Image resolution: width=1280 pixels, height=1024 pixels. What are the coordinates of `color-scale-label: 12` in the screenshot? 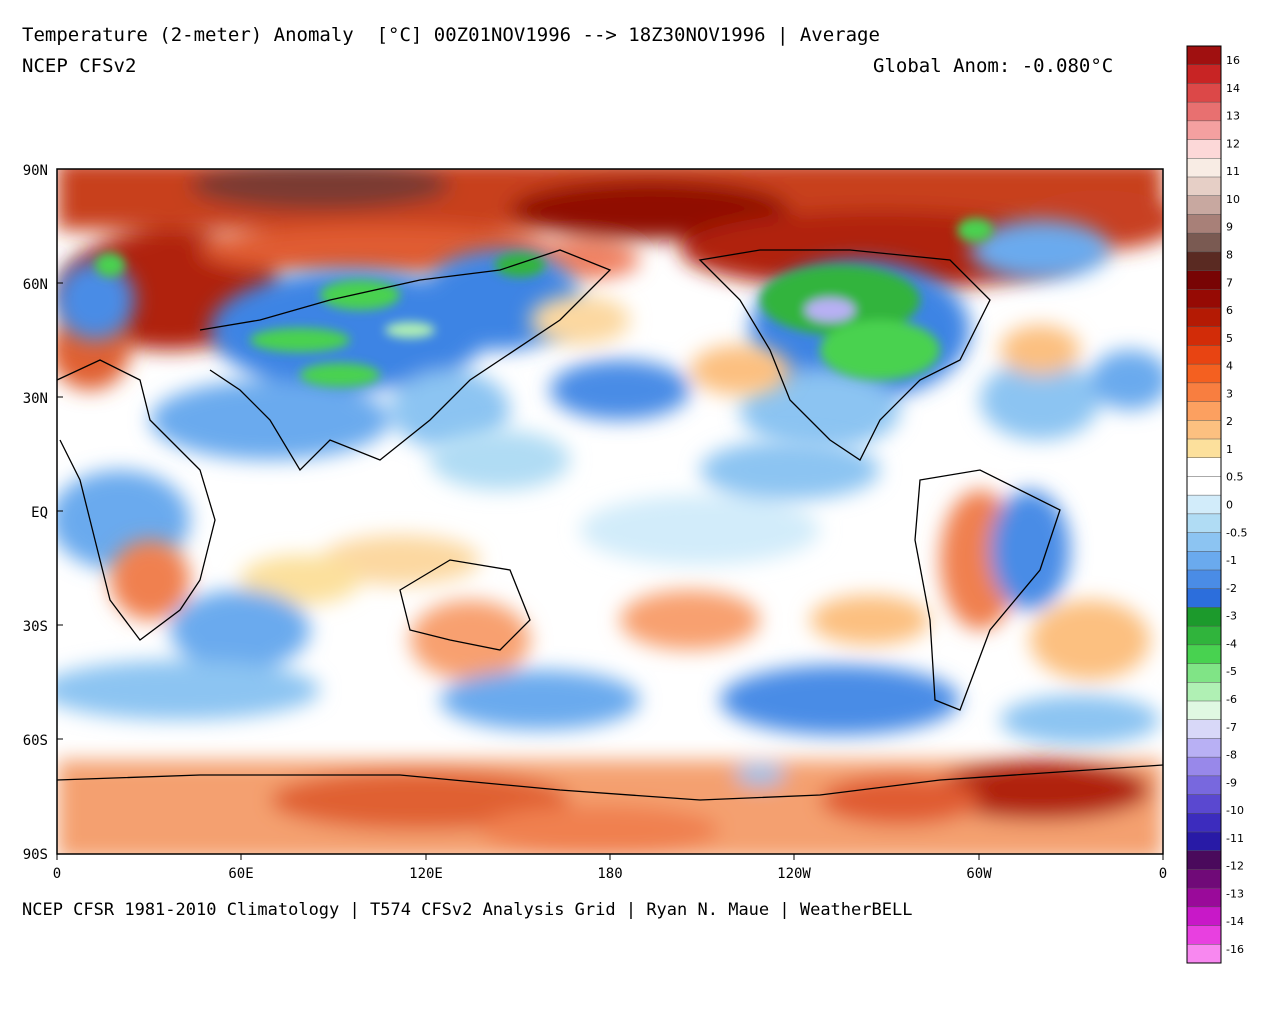 It's located at (1233, 143).